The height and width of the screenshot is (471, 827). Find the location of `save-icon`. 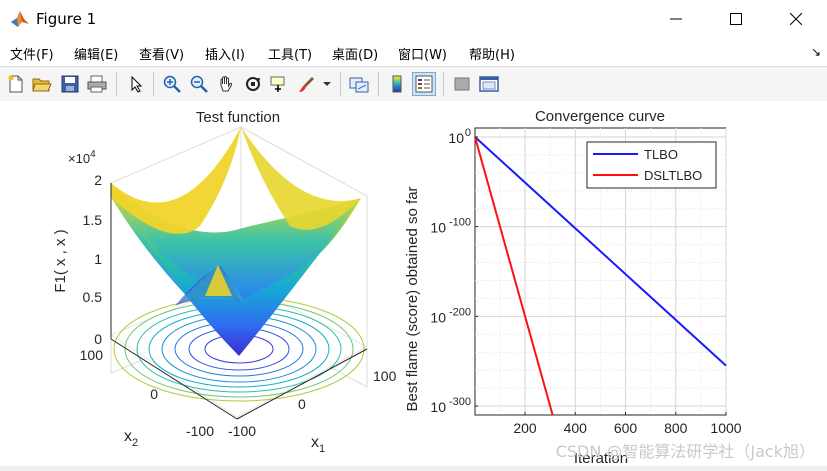

save-icon is located at coordinates (70, 84).